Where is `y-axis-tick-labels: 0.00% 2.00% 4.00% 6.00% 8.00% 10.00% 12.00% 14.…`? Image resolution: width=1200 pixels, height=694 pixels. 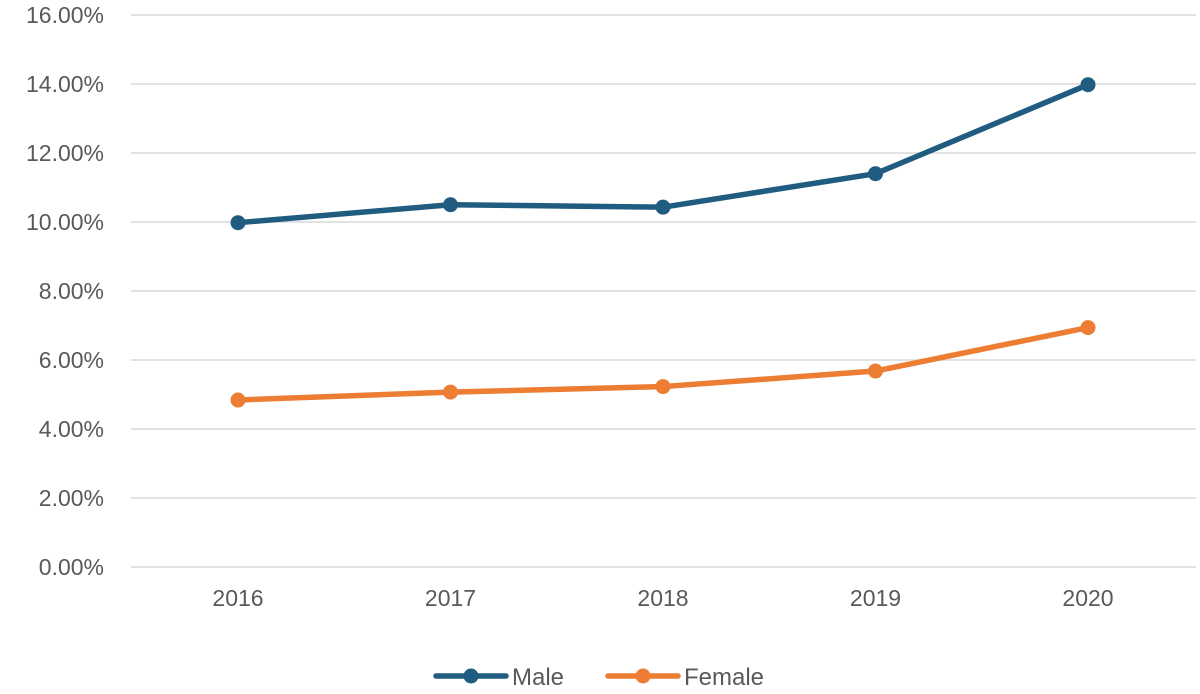
y-axis-tick-labels: 0.00% 2.00% 4.00% 6.00% 8.00% 10.00% 12.00% 14.… is located at coordinates (65, 291).